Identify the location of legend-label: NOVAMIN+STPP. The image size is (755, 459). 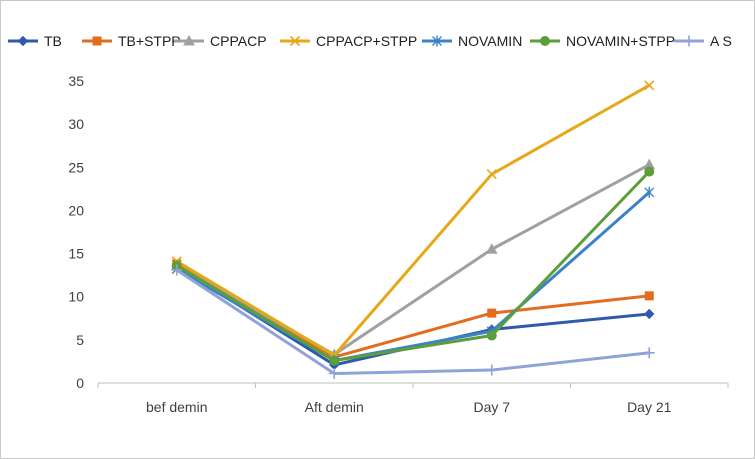
(620, 41).